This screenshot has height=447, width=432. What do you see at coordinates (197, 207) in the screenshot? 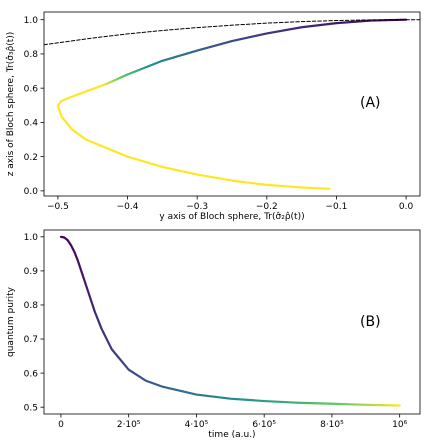
I see `panel-A-x-tick-label-3: −0.3` at bounding box center [197, 207].